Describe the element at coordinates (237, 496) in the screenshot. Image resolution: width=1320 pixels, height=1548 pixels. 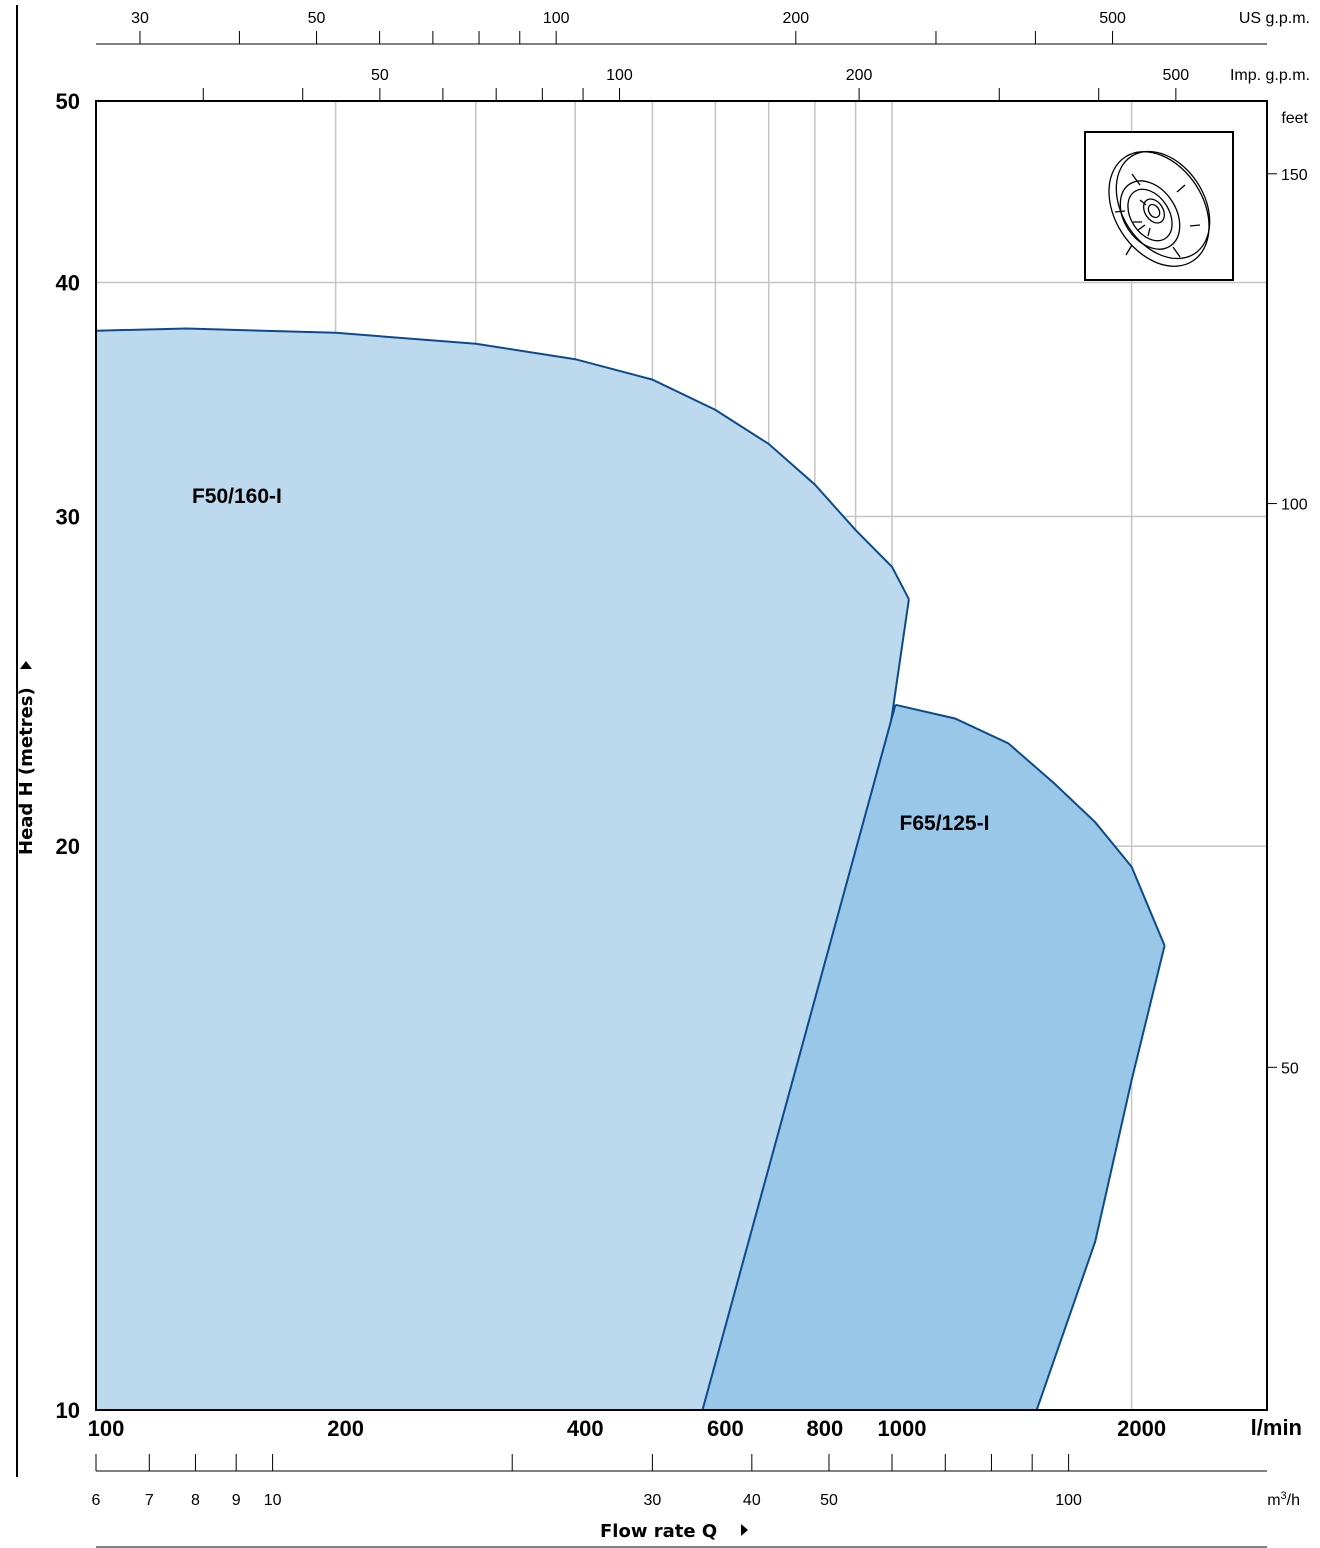
I see `series-label: F50/160-I` at that location.